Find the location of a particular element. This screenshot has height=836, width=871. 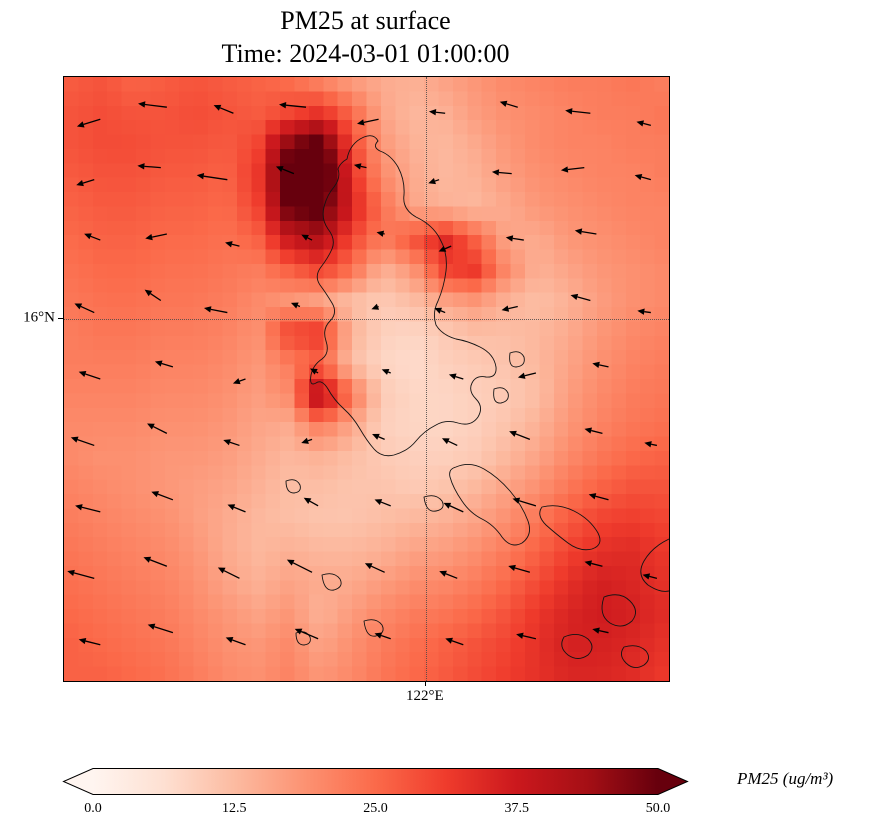

colorbar-tick-4: 50.0 is located at coordinates (658, 808).